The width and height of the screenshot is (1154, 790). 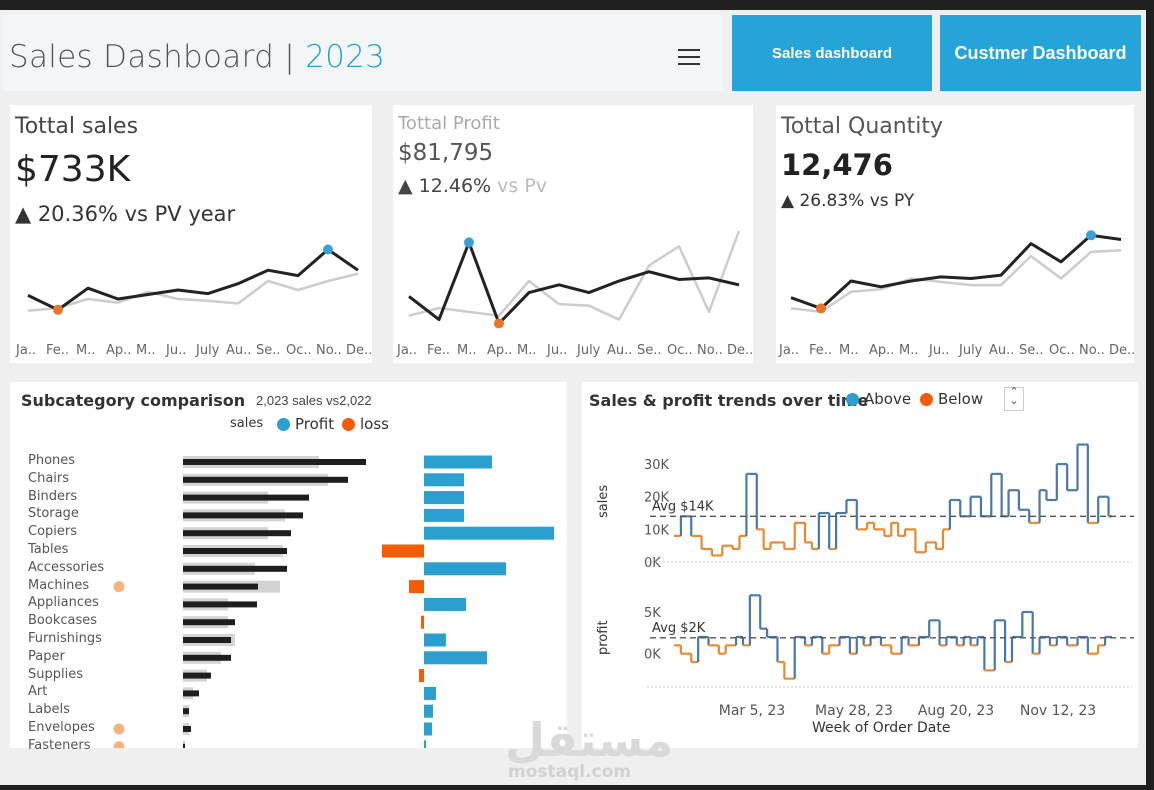 I want to click on current-year-line, so click(x=956, y=271).